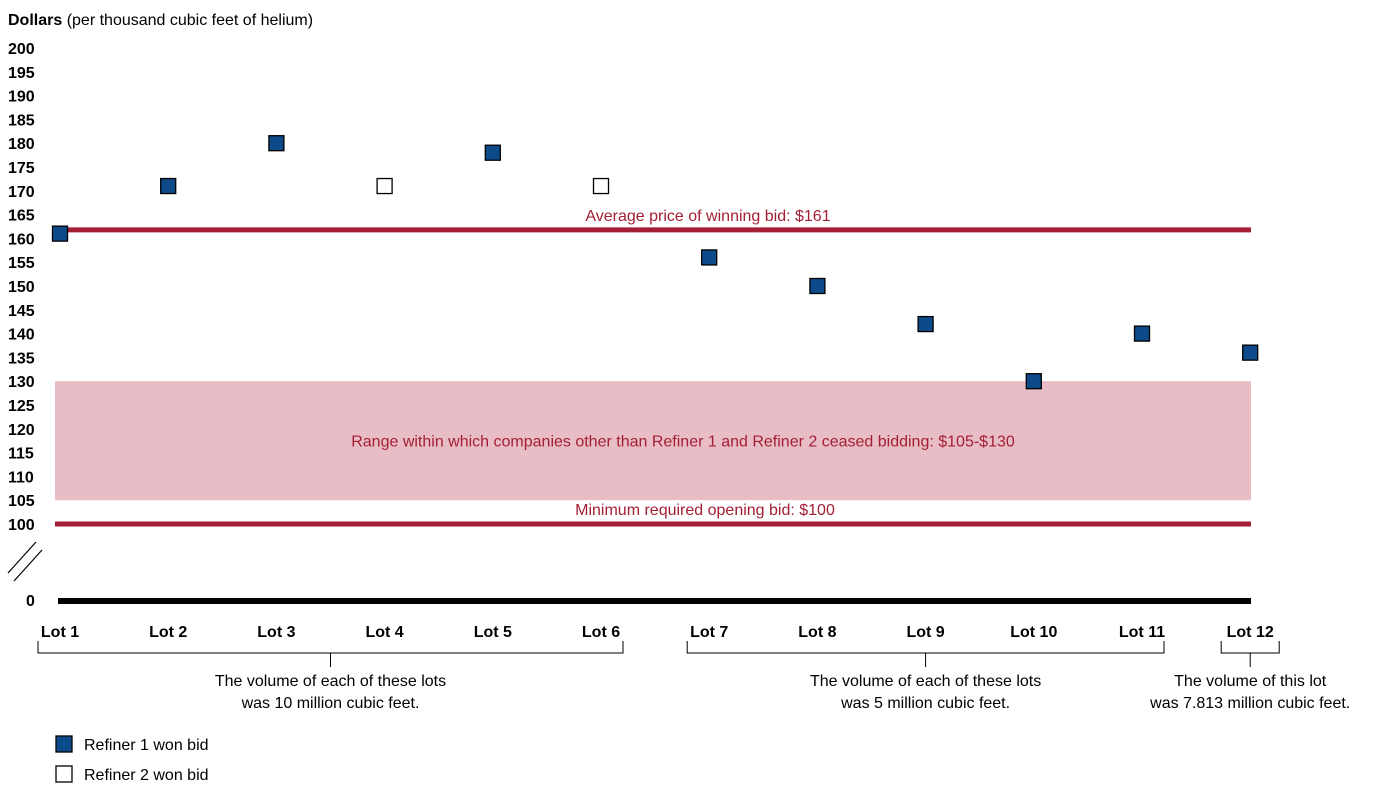  What do you see at coordinates (817, 632) in the screenshot?
I see `x-category-label: Lot 8` at bounding box center [817, 632].